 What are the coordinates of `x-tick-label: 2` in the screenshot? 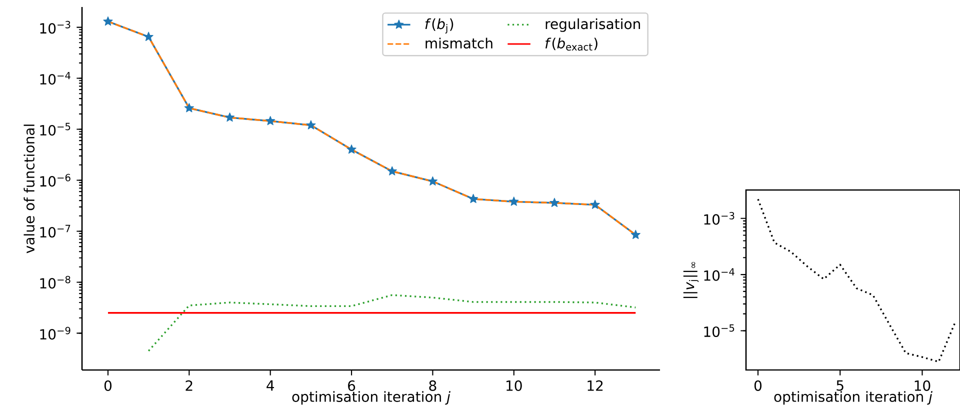 It's located at (189, 385).